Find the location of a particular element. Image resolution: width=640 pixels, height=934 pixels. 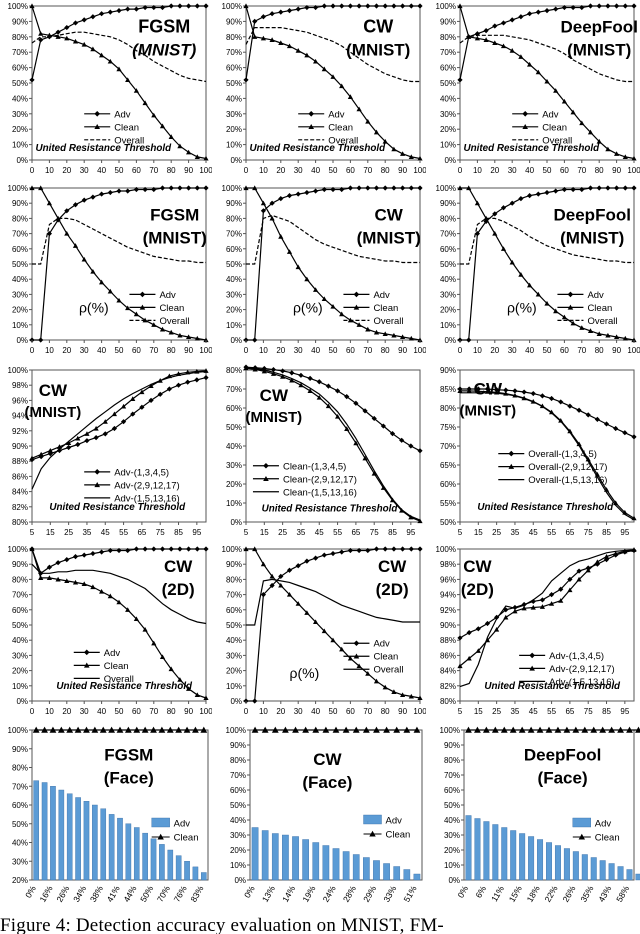

x-tick-label: 10 is located at coordinates (263, 170).